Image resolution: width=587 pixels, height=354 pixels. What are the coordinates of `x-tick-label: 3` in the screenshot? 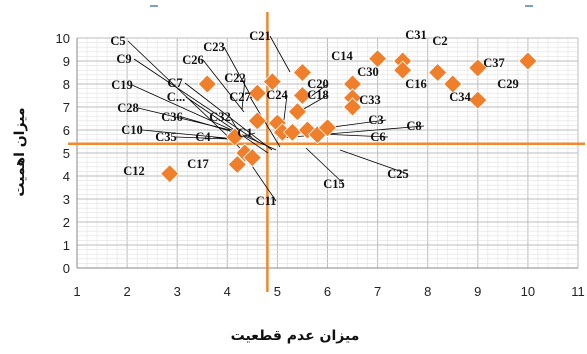 It's located at (177, 291).